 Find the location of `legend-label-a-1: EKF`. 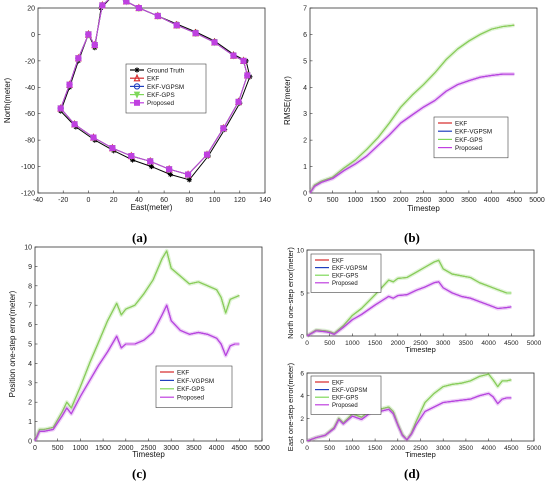

legend-label-a-1: EKF is located at coordinates (153, 79).